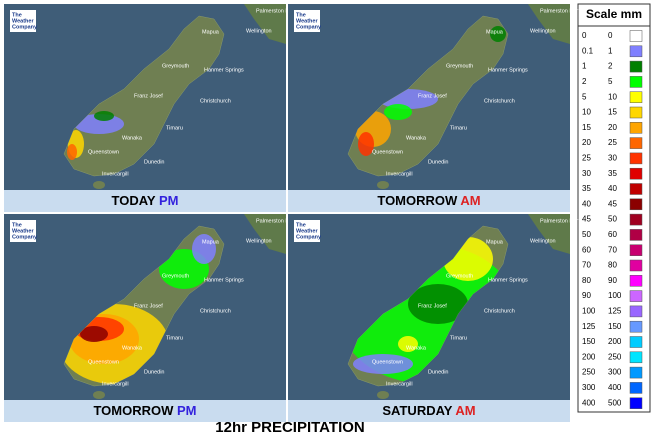  Describe the element at coordinates (615, 372) in the screenshot. I see `scale-to: 300` at that location.